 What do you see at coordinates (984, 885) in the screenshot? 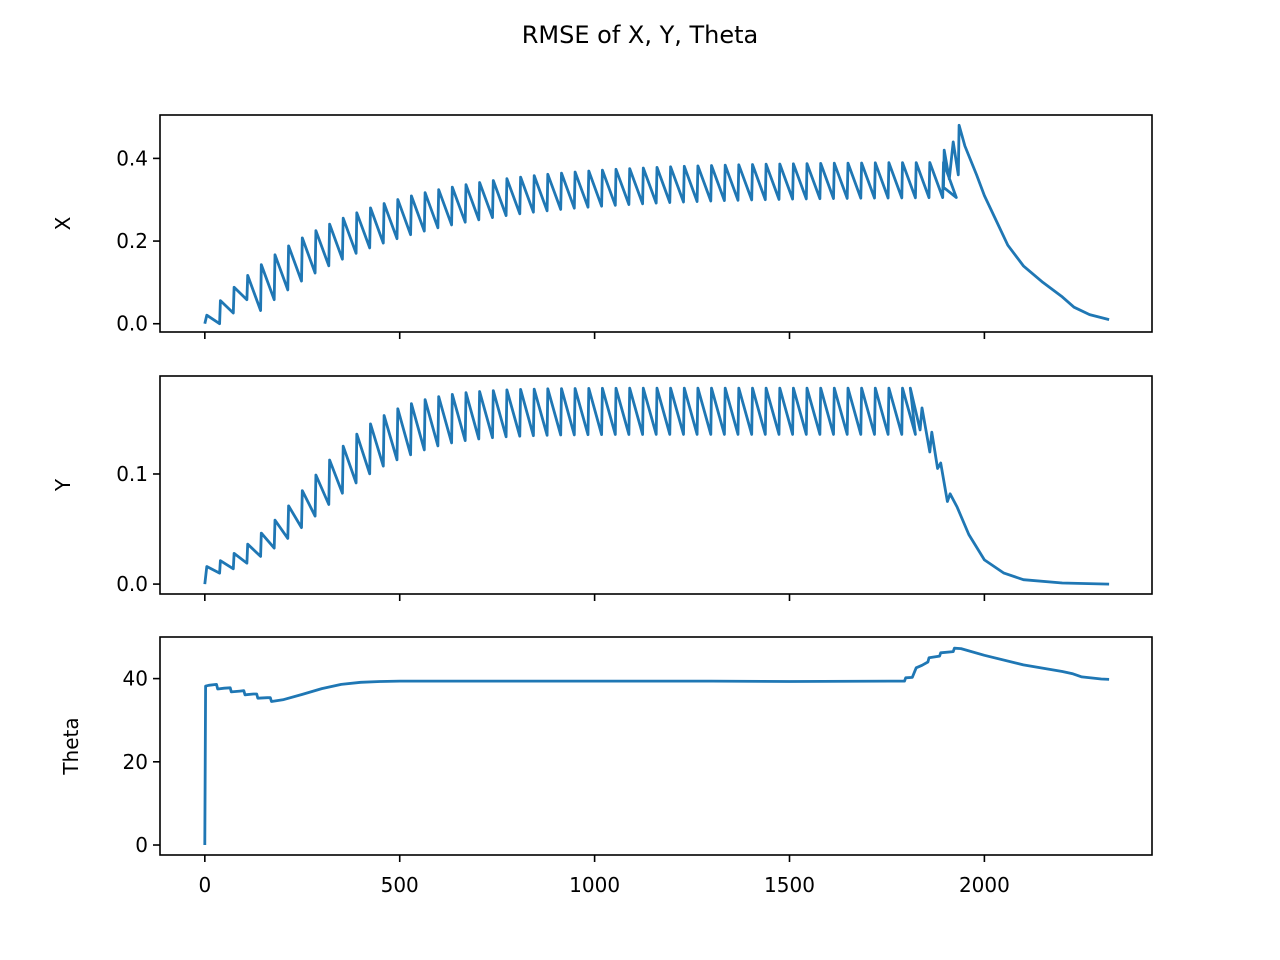
I see `theta-xtick-label: 2000` at bounding box center [984, 885].